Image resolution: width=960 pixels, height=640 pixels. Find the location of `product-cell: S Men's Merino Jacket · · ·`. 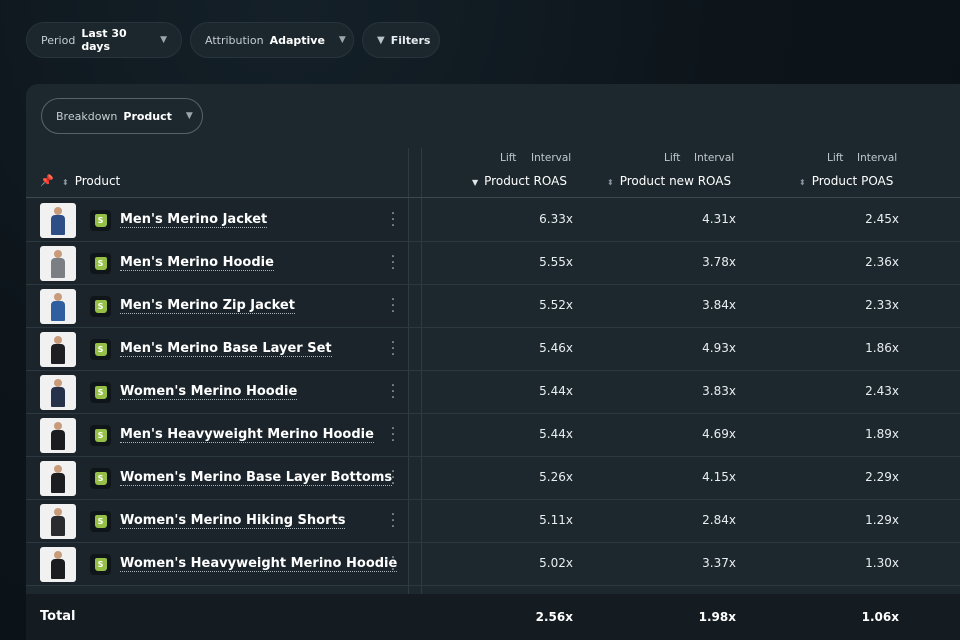

product-cell: S Men's Merino Jacket · · · is located at coordinates (217, 220).